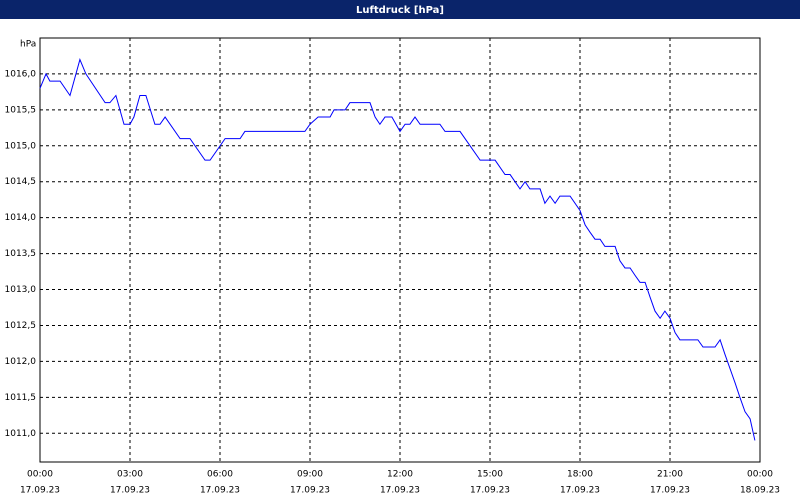 This screenshot has width=800, height=500. Describe the element at coordinates (220, 475) in the screenshot. I see `x-tick-label: 06:00` at that location.